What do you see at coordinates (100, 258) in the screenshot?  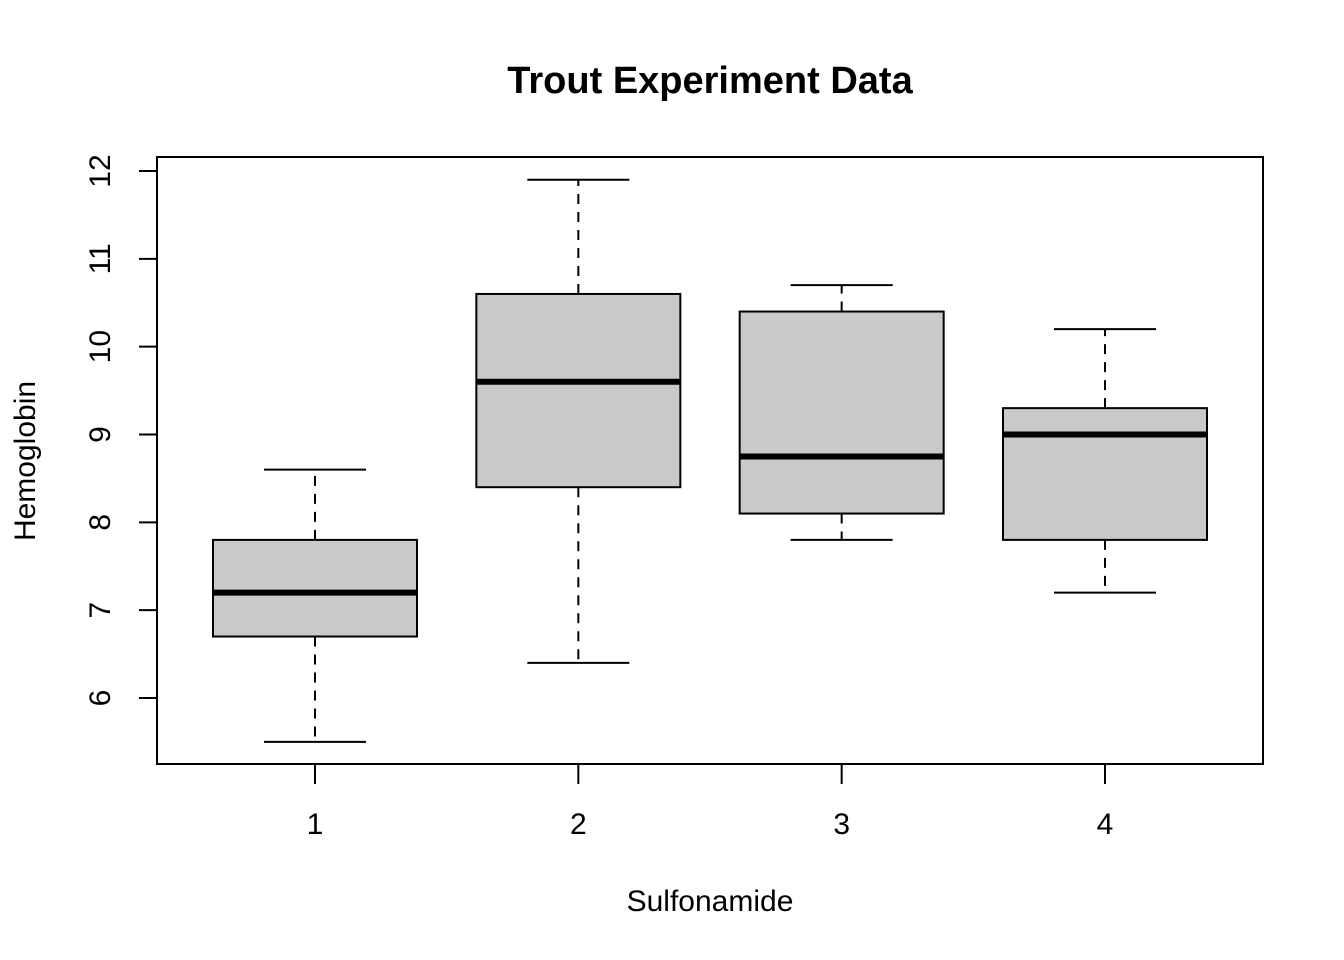 I see `y-tick-label-11: 11` at bounding box center [100, 258].